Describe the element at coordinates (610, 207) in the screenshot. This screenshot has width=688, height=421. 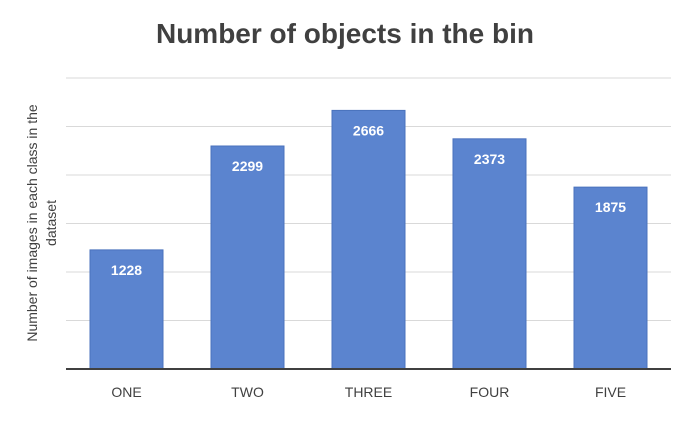
I see `data-label-five: 1875` at that location.